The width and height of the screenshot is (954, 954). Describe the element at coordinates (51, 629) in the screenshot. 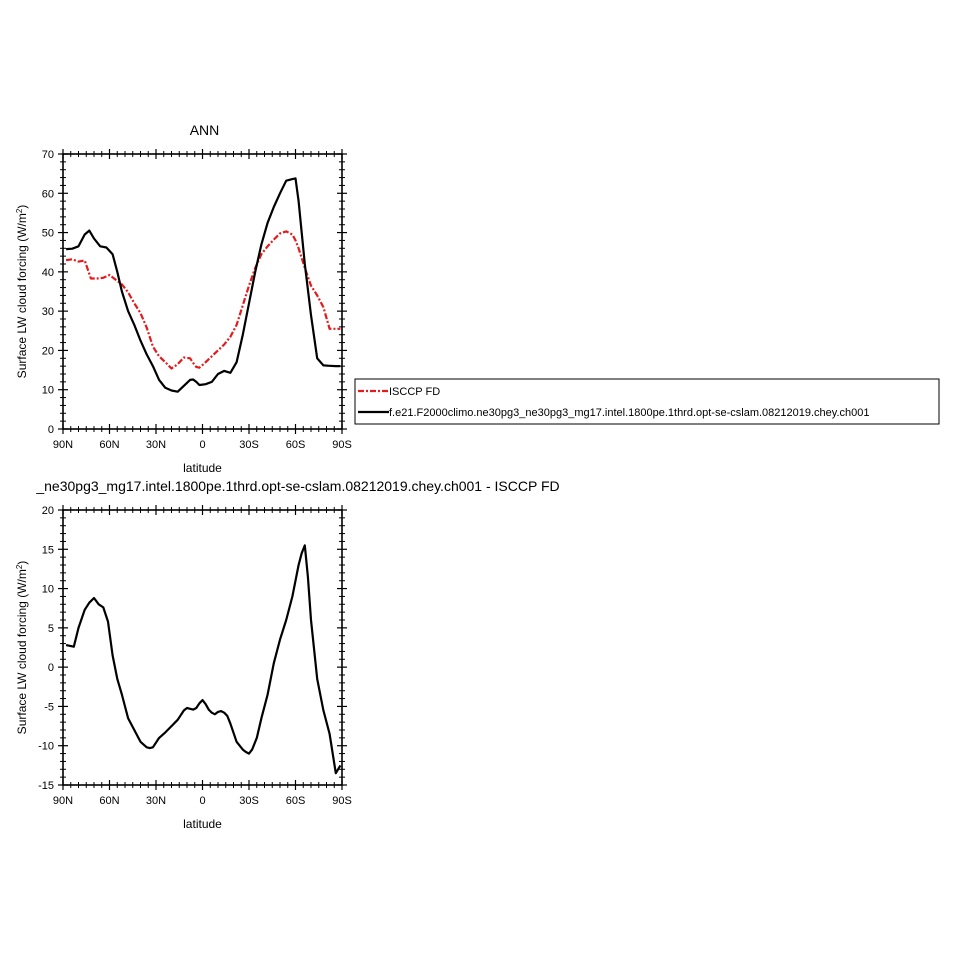

I see `y-tick-label: 5` at that location.